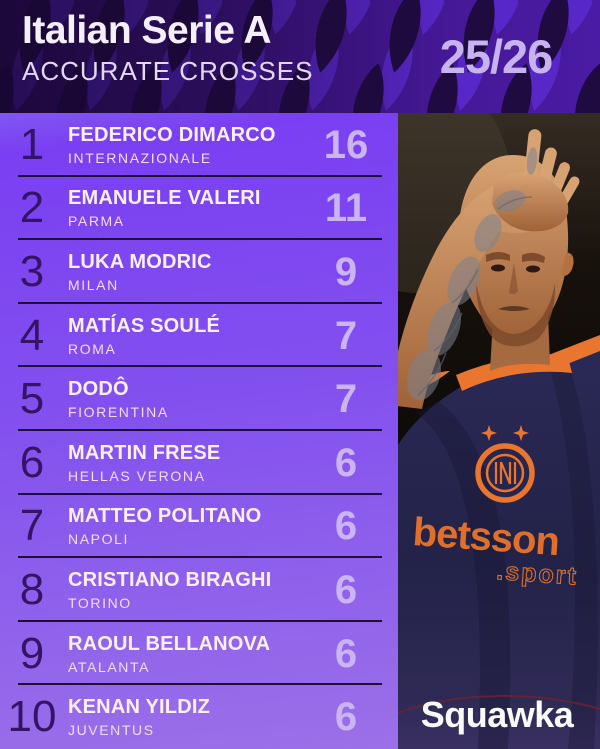  What do you see at coordinates (498, 714) in the screenshot?
I see `squawka-logo: Squawka` at bounding box center [498, 714].